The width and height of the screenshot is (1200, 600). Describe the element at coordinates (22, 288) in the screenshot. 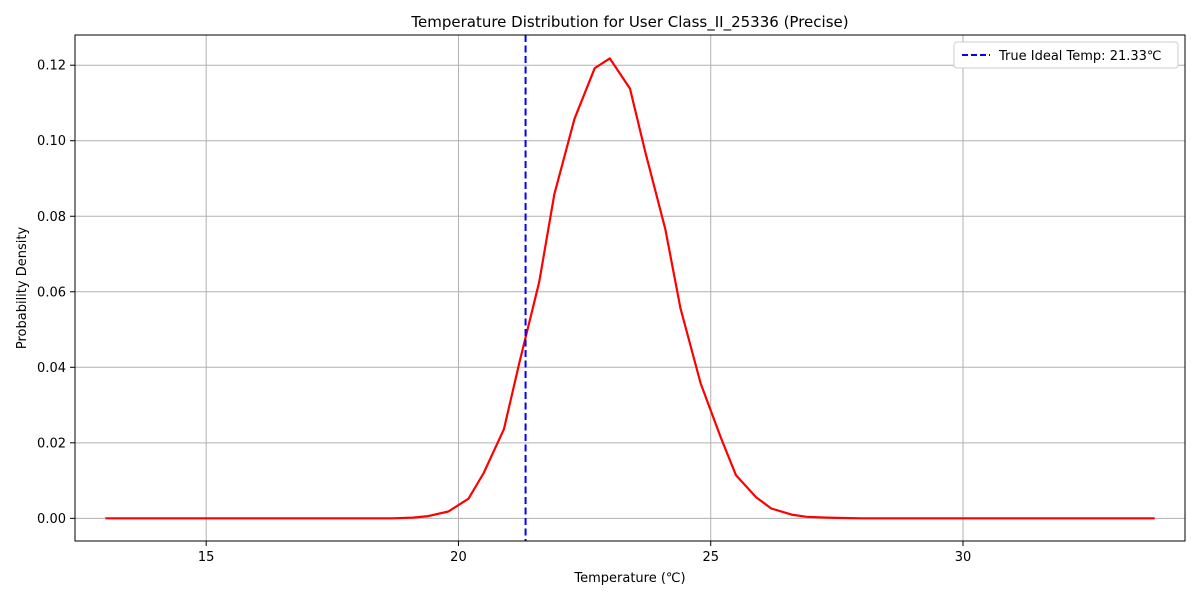

I see `y-axis-title: Probability Density` at that location.